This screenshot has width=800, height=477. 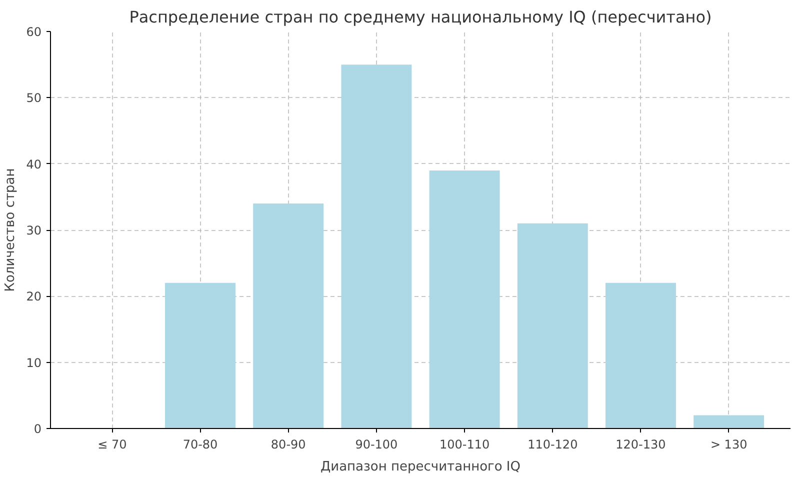 What do you see at coordinates (34, 164) in the screenshot?
I see `y-tick-label: 40` at bounding box center [34, 164].